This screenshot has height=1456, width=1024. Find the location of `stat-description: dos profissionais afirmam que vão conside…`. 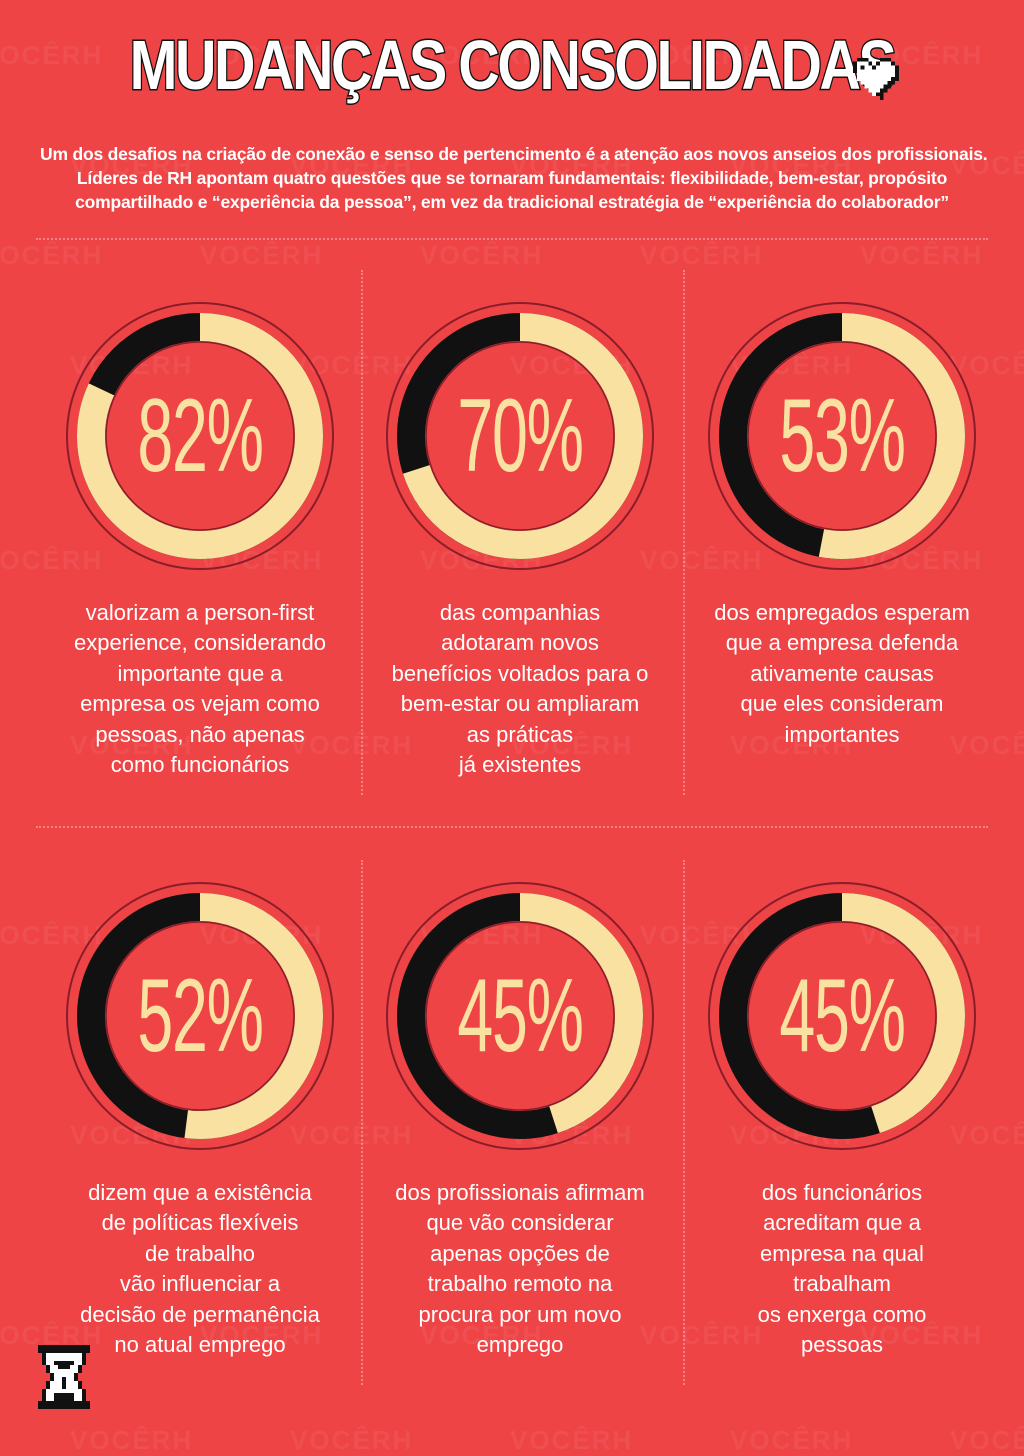

stat-description: dos profissionais afirmam que vão conside… is located at coordinates (520, 1269).